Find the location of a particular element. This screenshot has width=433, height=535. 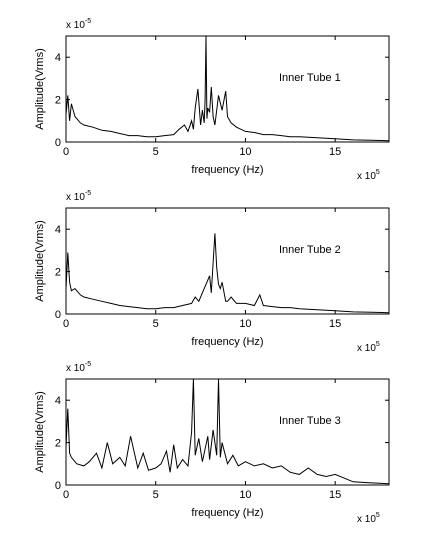

series-annotation: Inner Tube 2 is located at coordinates (310, 250).